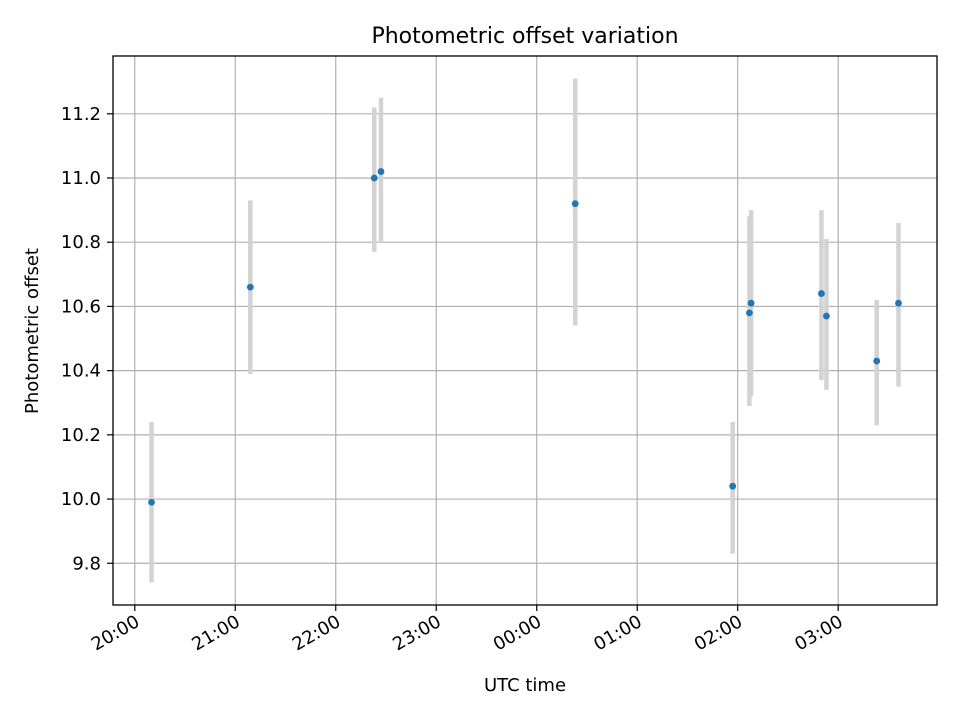 The height and width of the screenshot is (720, 960). What do you see at coordinates (81, 242) in the screenshot?
I see `y-tick-label: 10.8` at bounding box center [81, 242].